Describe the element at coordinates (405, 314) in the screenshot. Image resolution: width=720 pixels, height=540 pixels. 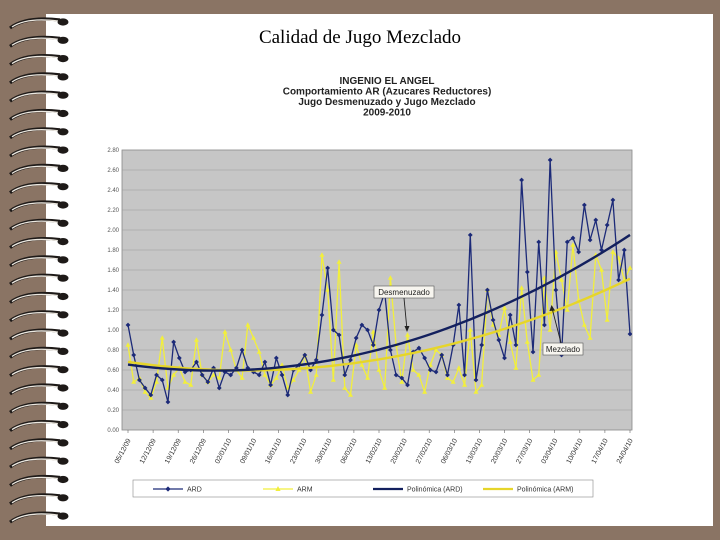
I see `annotation-arrow-desmenuzado` at that location.